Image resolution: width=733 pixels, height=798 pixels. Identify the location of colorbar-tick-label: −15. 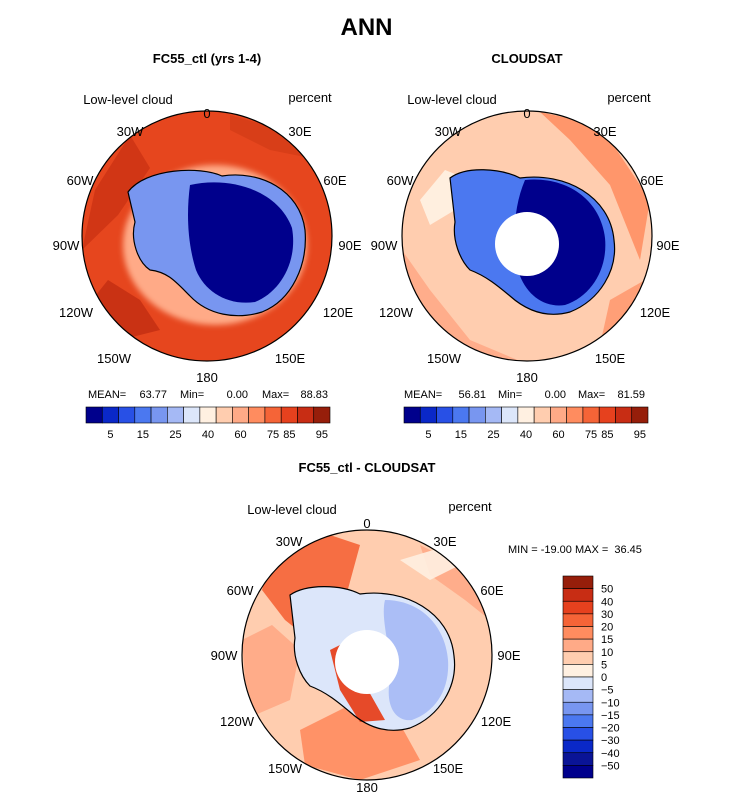
(610, 716).